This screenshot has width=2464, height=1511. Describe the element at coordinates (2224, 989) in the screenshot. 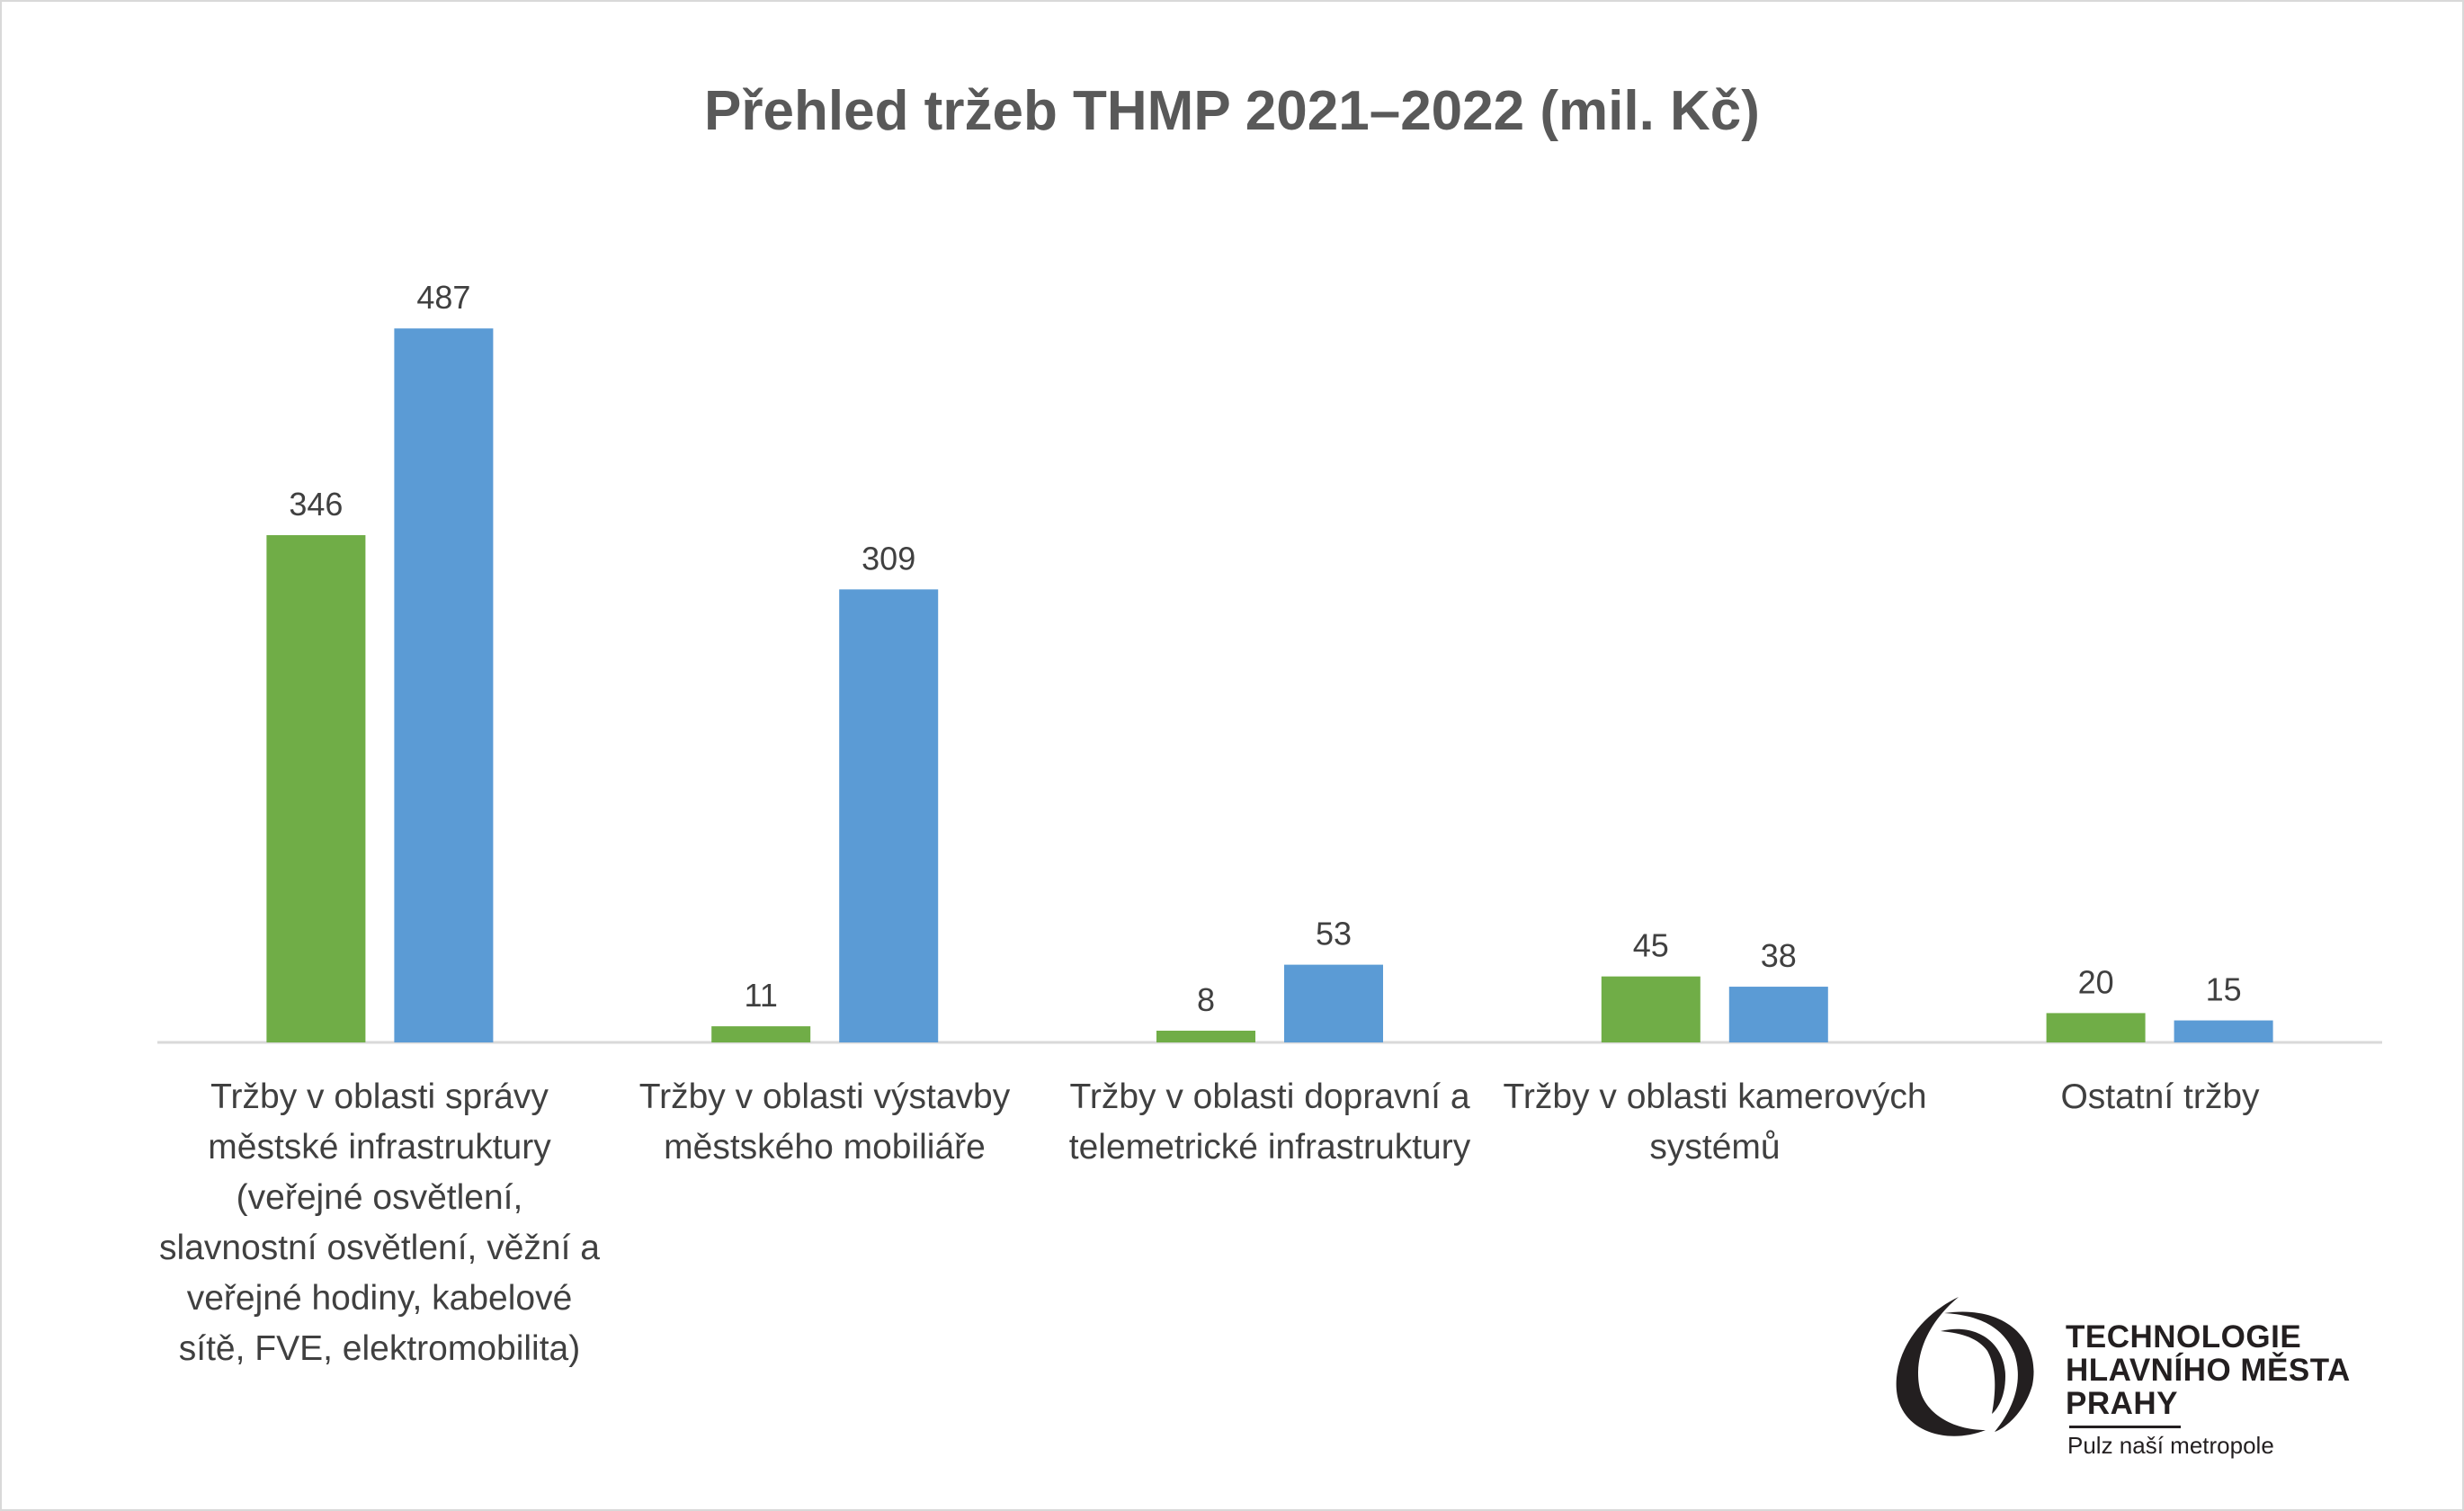

I see `data-label: 15` at that location.